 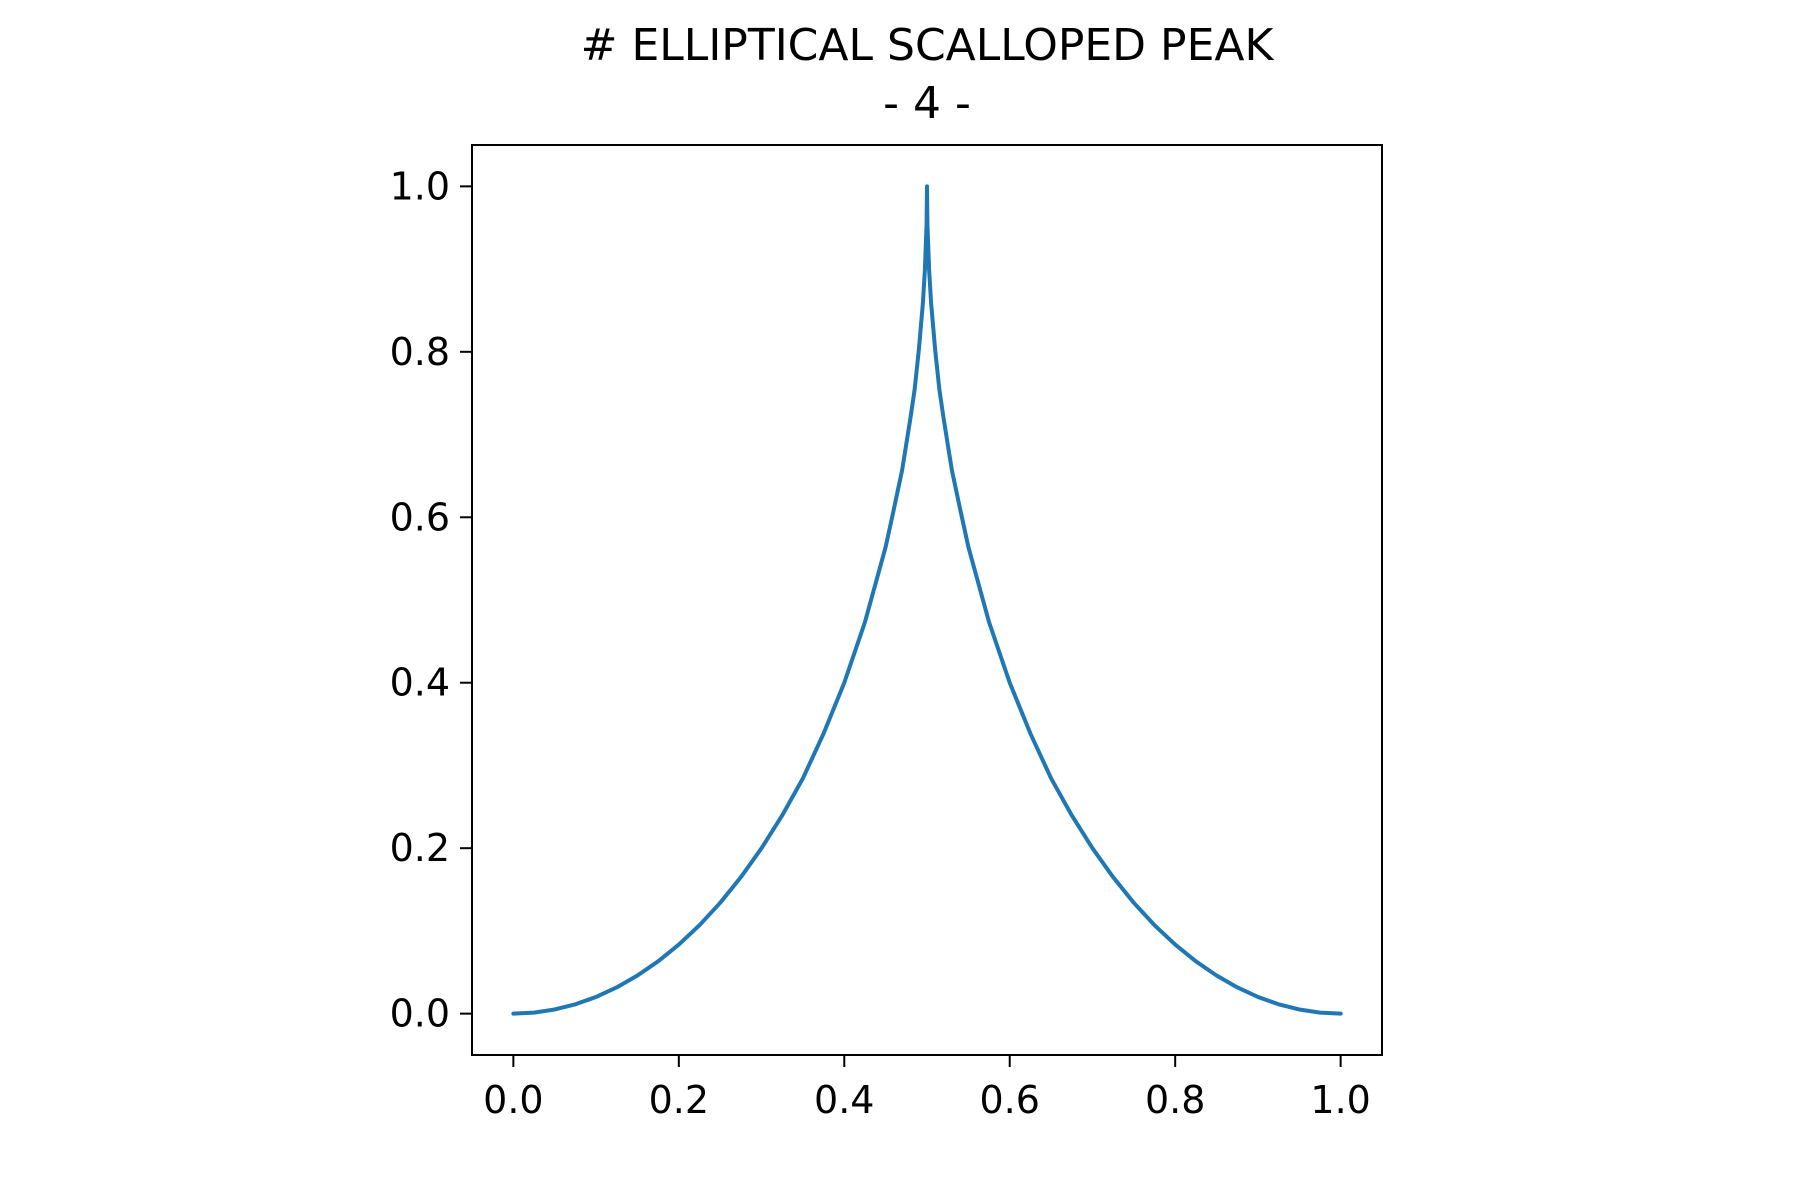 What do you see at coordinates (420, 1014) in the screenshot?
I see `y-tick-label: 0.0` at bounding box center [420, 1014].